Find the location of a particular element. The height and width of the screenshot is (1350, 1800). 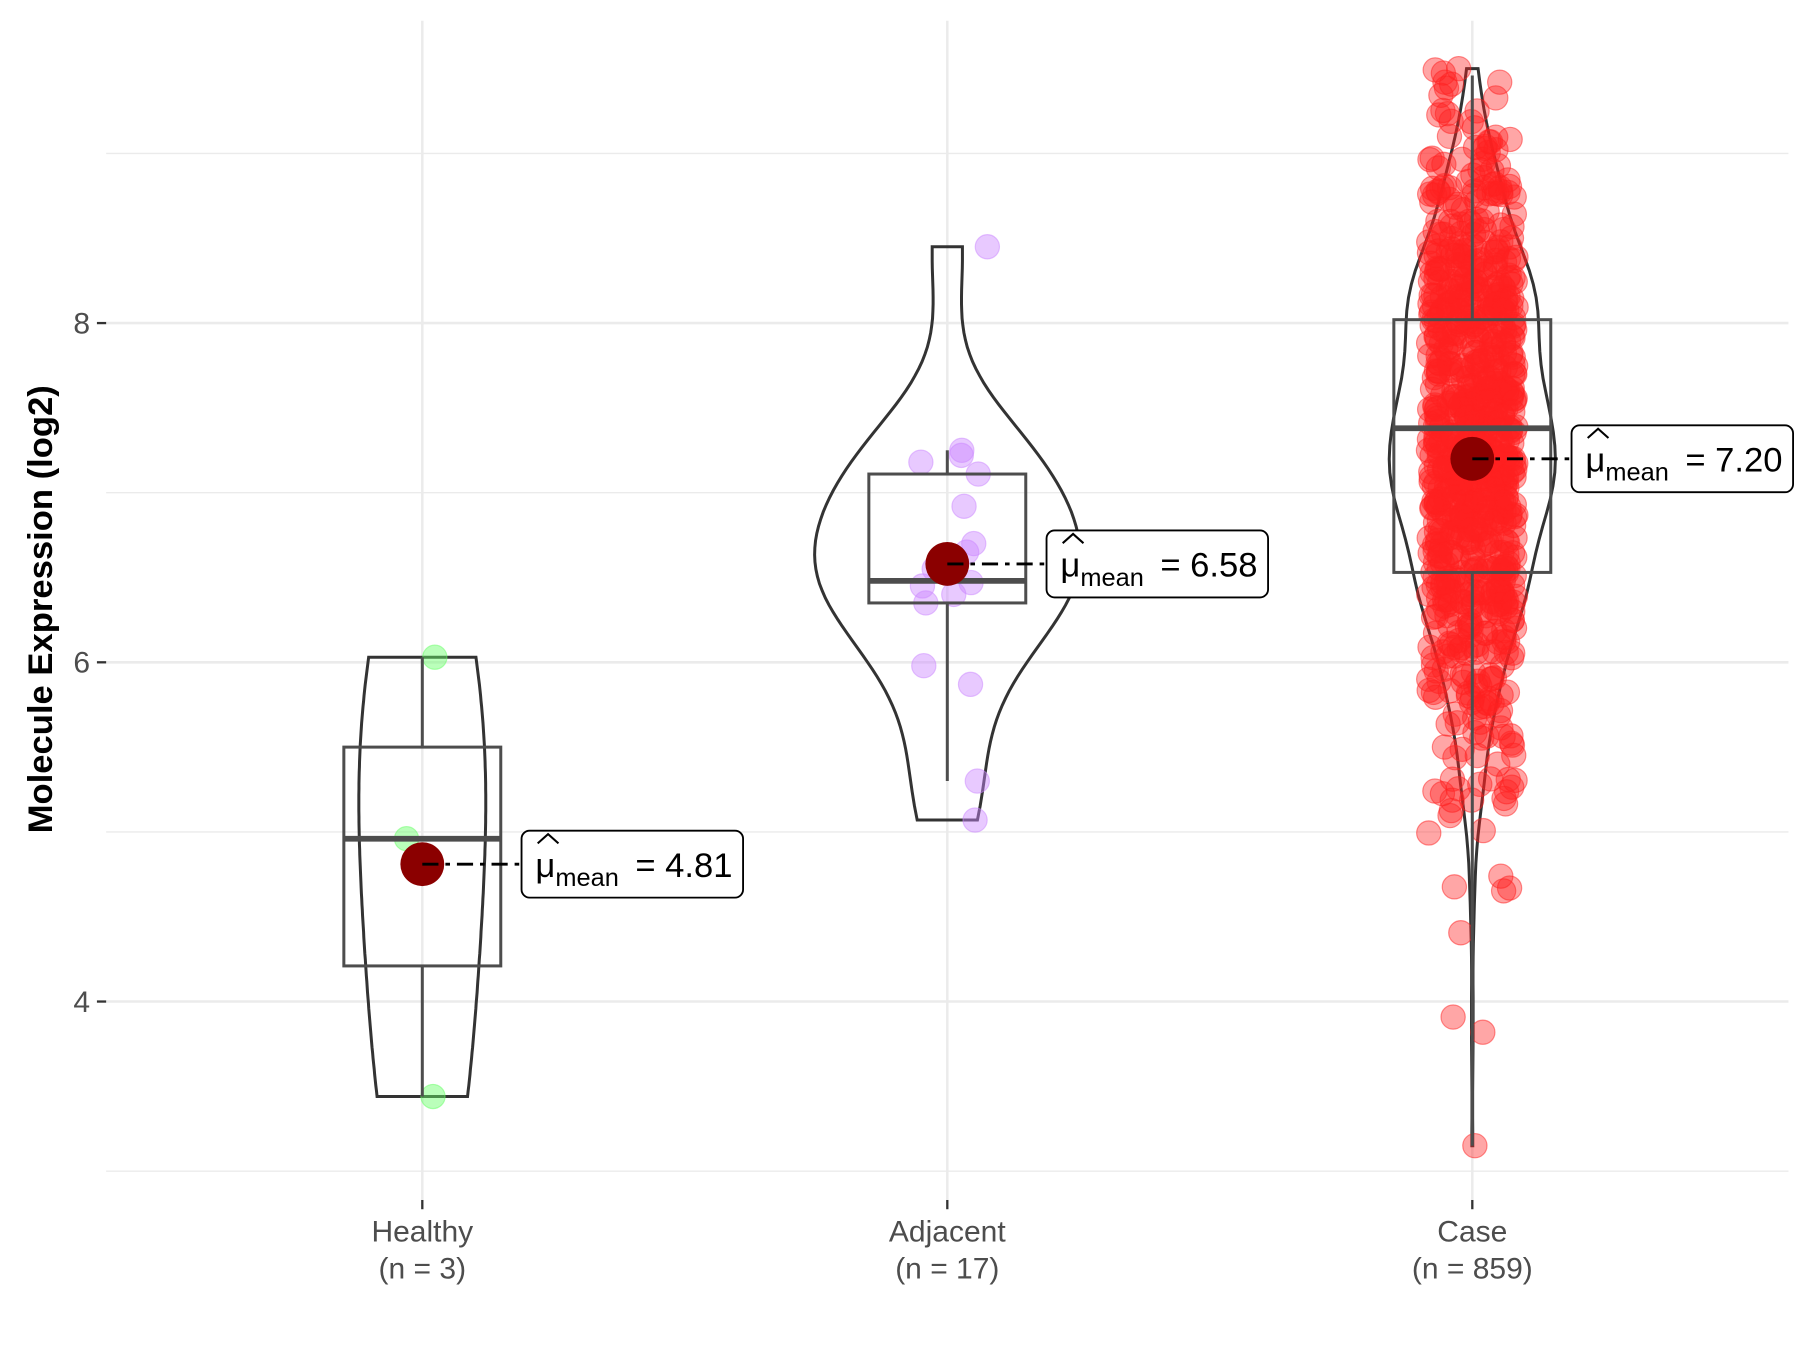

x-tick-n-label: (n = 3) is located at coordinates (423, 1268).